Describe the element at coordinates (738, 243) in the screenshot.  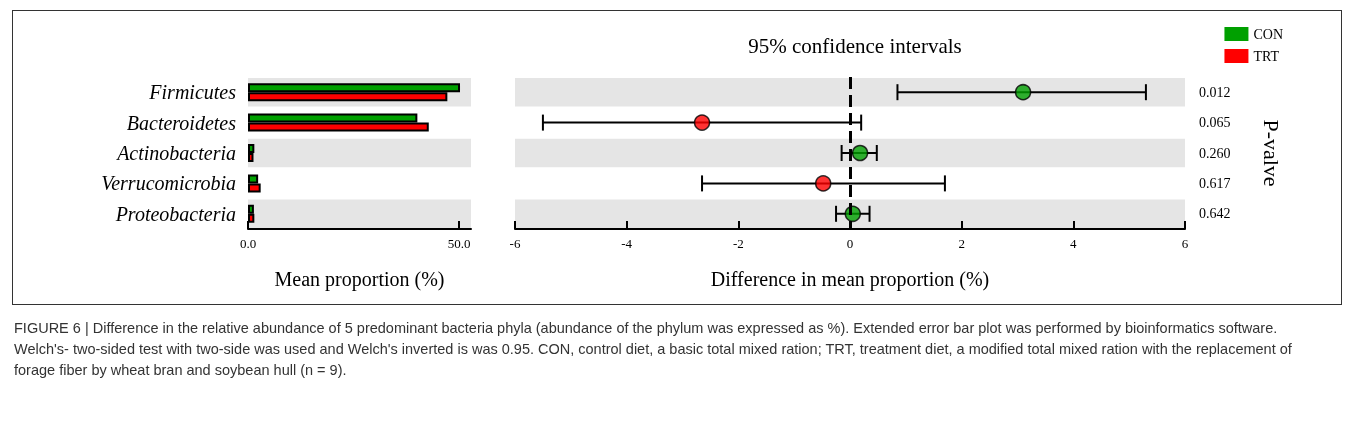
I see `x-tick-label: -2` at that location.